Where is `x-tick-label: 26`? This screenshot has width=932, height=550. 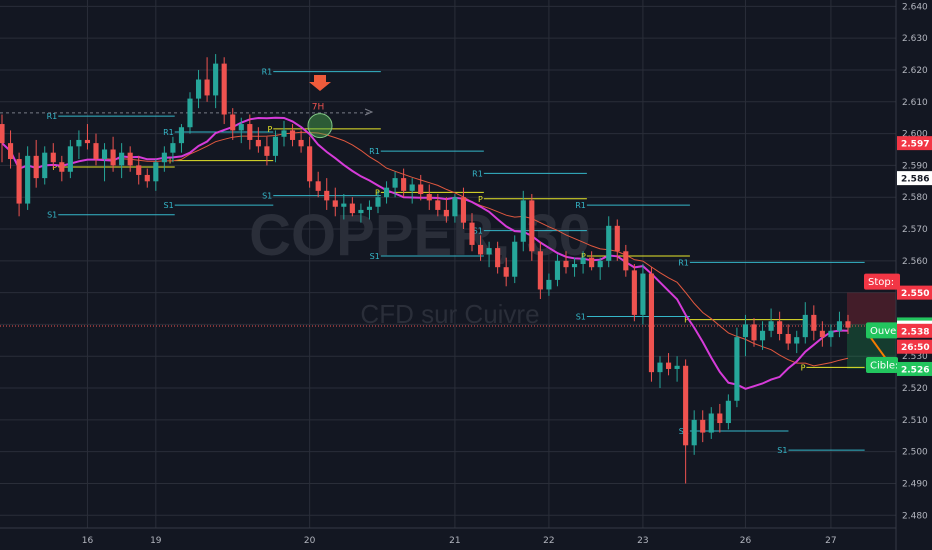 x-tick-label: 26 is located at coordinates (746, 541).